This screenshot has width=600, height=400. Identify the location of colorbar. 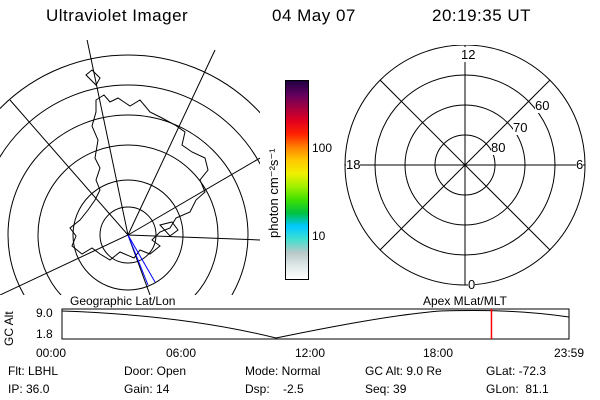
(297, 180).